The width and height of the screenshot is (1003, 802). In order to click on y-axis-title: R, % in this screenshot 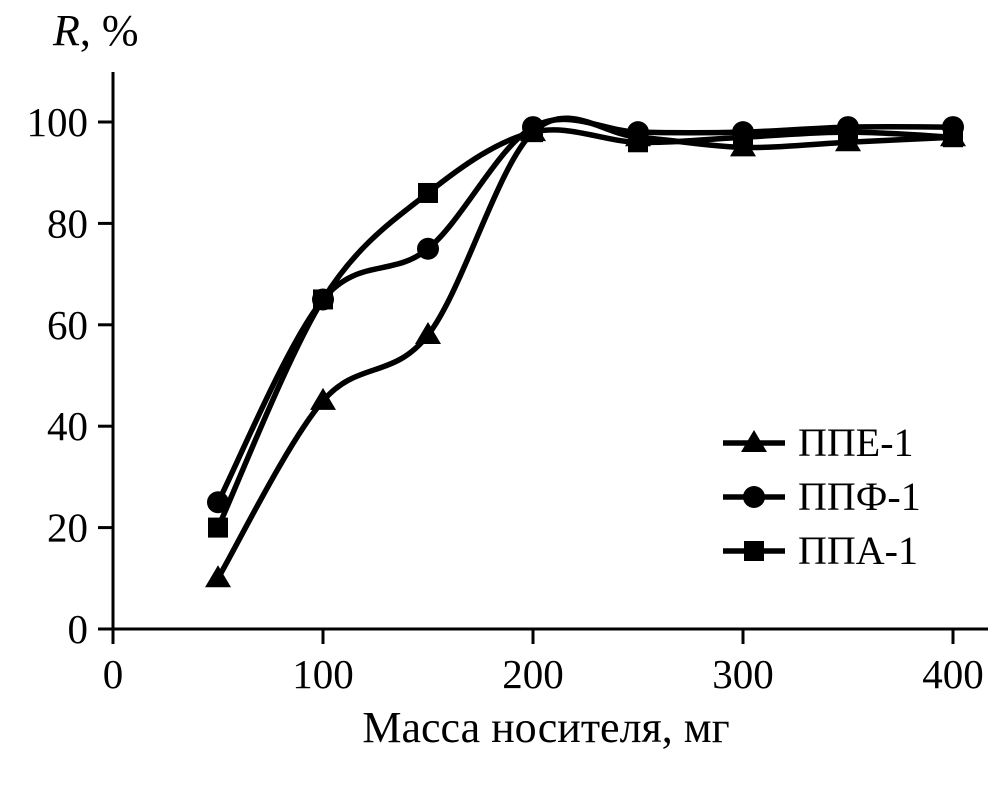, I will do `click(95, 30)`.